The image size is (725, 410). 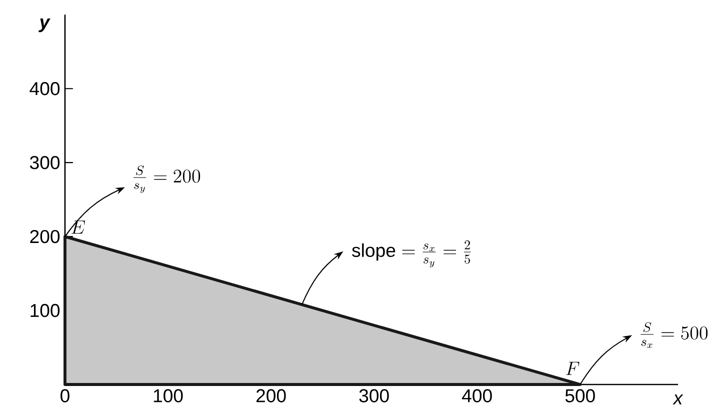 What do you see at coordinates (45, 236) in the screenshot?
I see `y-tick-label: 200` at bounding box center [45, 236].